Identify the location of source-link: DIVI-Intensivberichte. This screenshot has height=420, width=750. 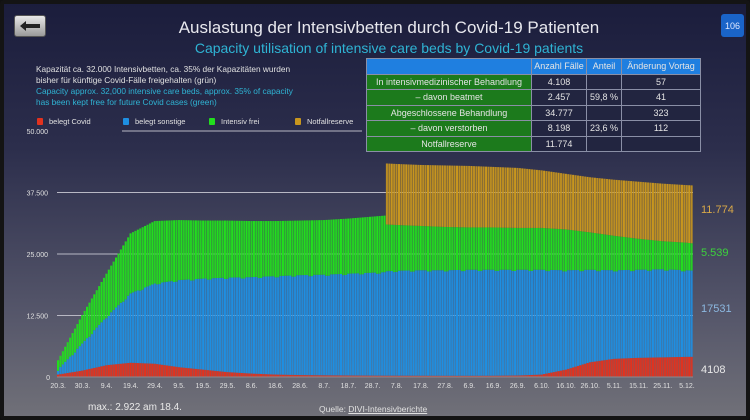
(388, 409).